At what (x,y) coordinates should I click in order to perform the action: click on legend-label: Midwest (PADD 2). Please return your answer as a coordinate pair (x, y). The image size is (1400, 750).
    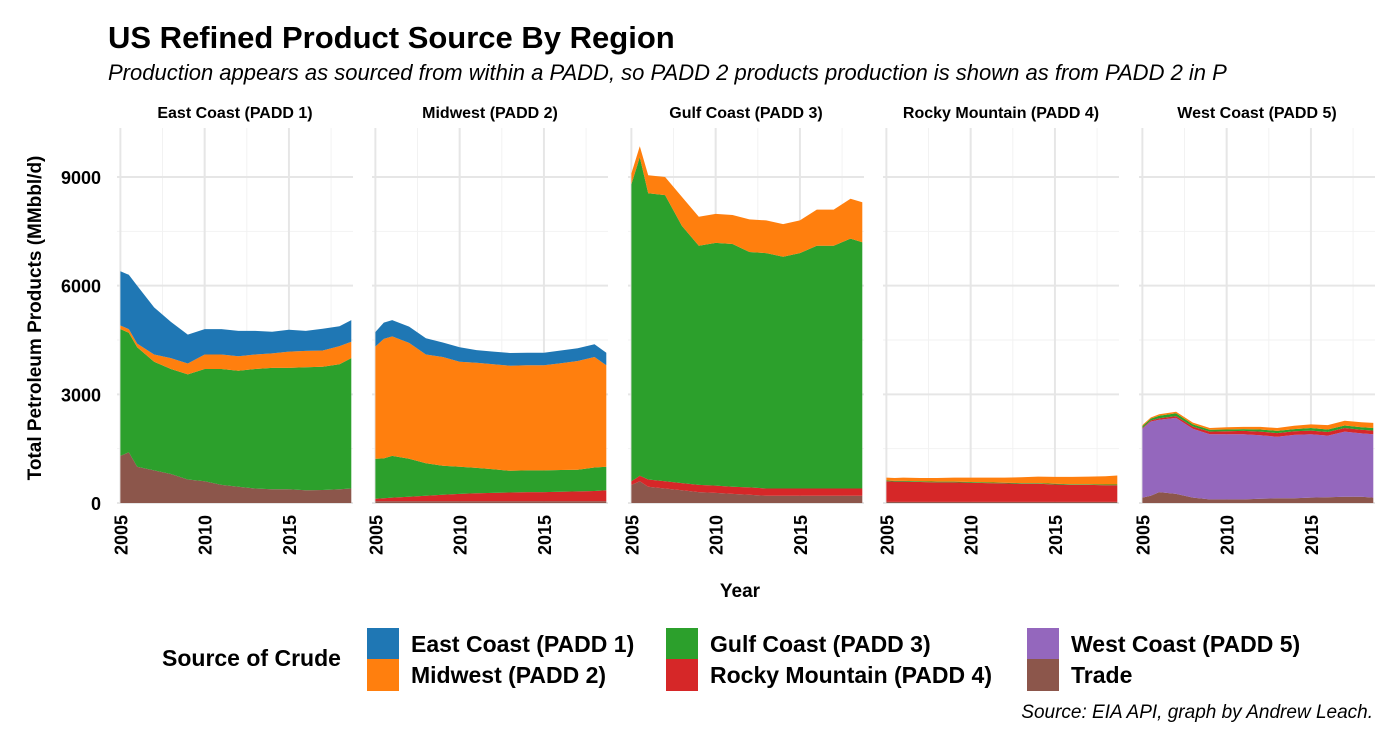
    Looking at the image, I should click on (509, 675).